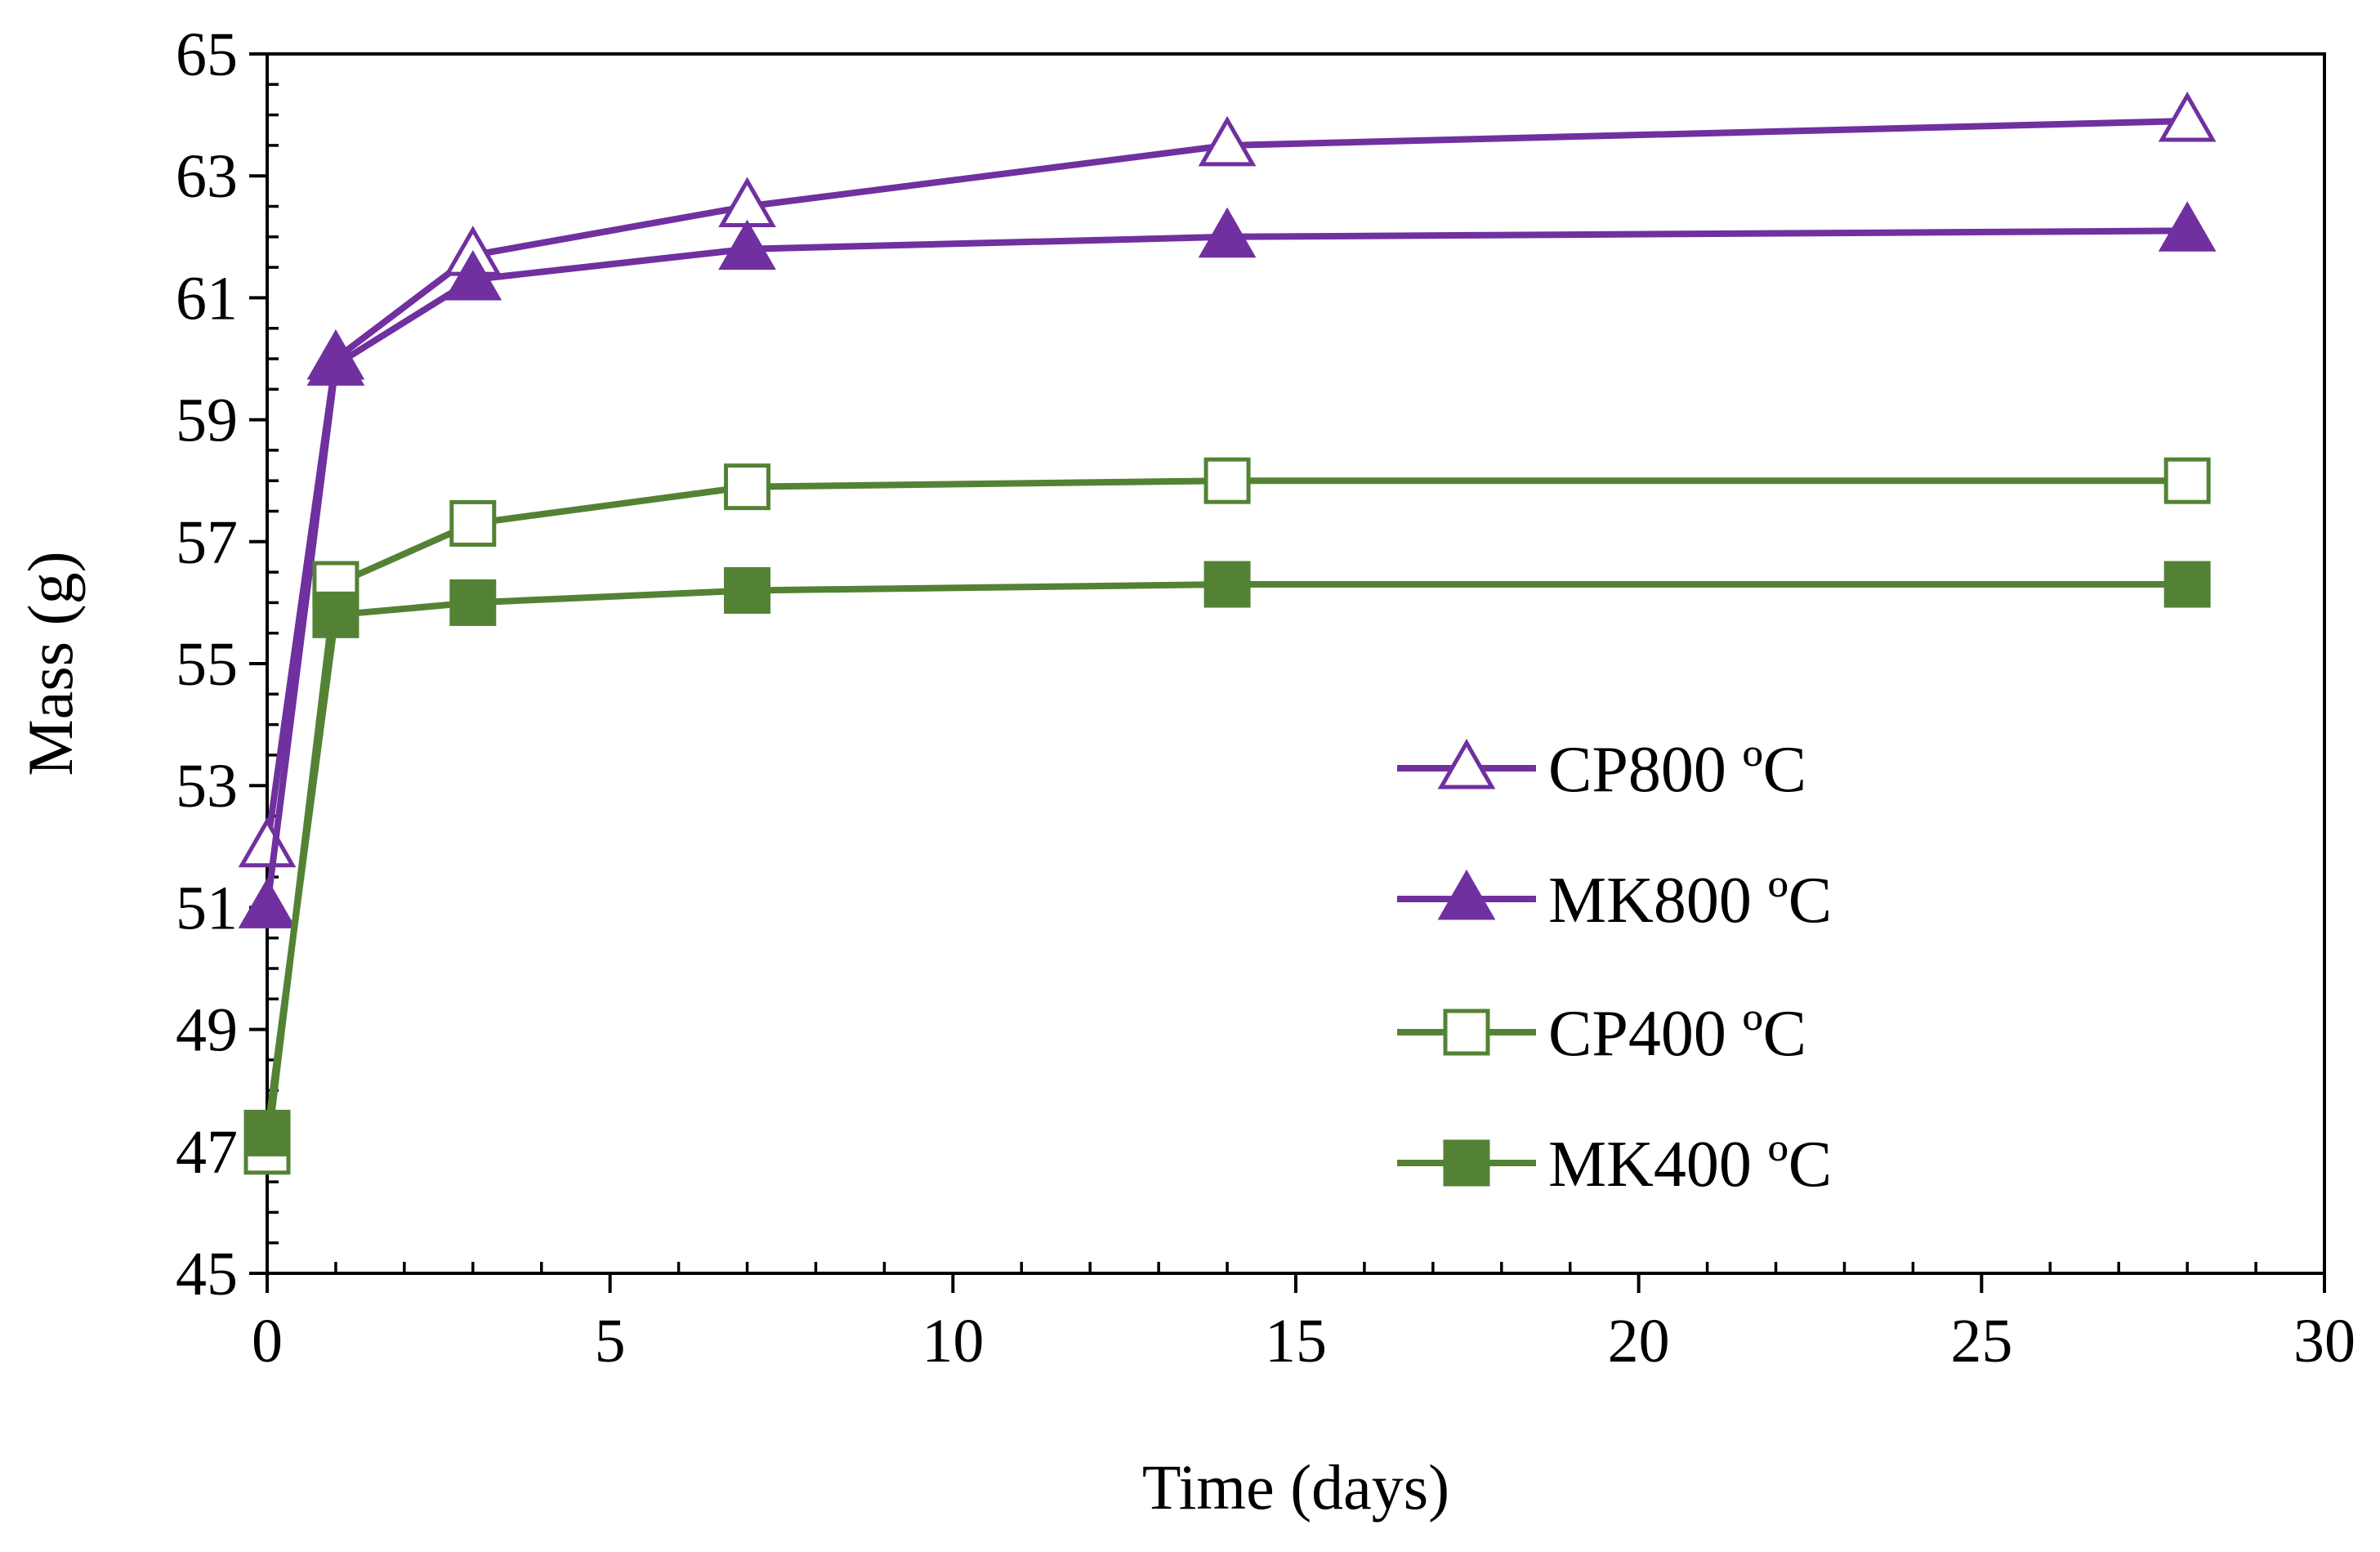 The image size is (2380, 1552). I want to click on y-tick-label: 63, so click(207, 176).